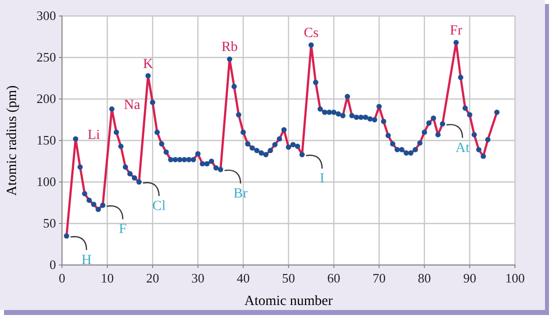  Describe the element at coordinates (463, 148) in the screenshot. I see `annotation: At` at that location.